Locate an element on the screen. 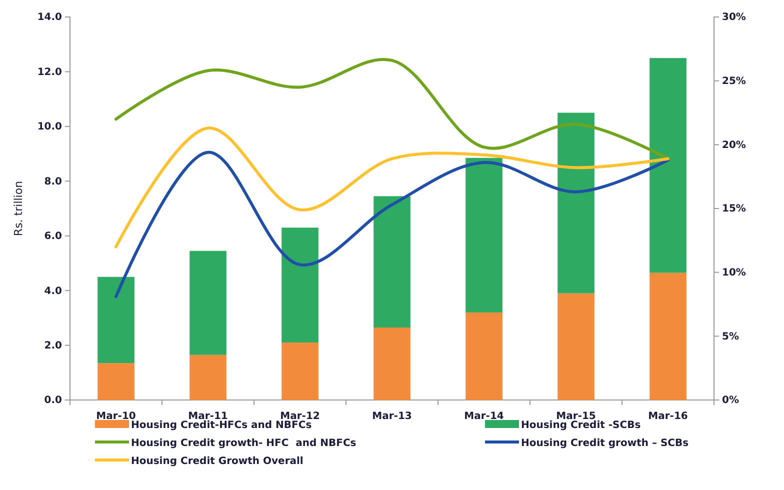 The height and width of the screenshot is (490, 784). line-series is located at coordinates (392, 109).